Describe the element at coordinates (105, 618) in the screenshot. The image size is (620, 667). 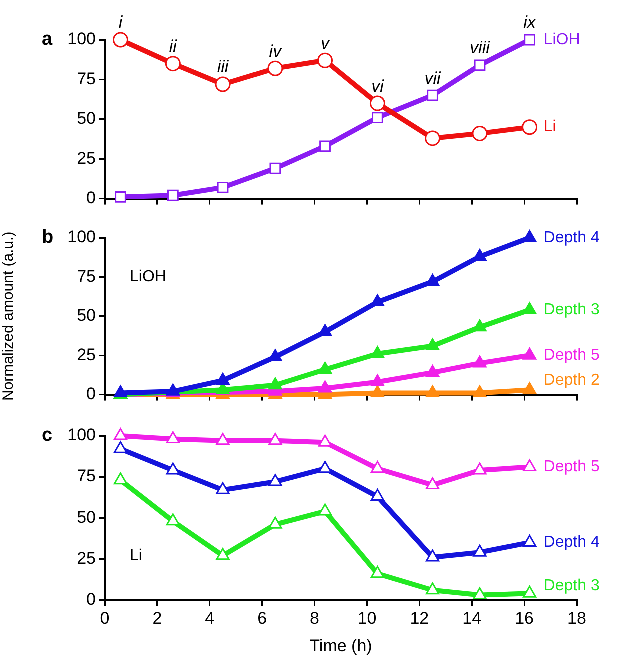
I see `x-tick-label: 0` at that location.